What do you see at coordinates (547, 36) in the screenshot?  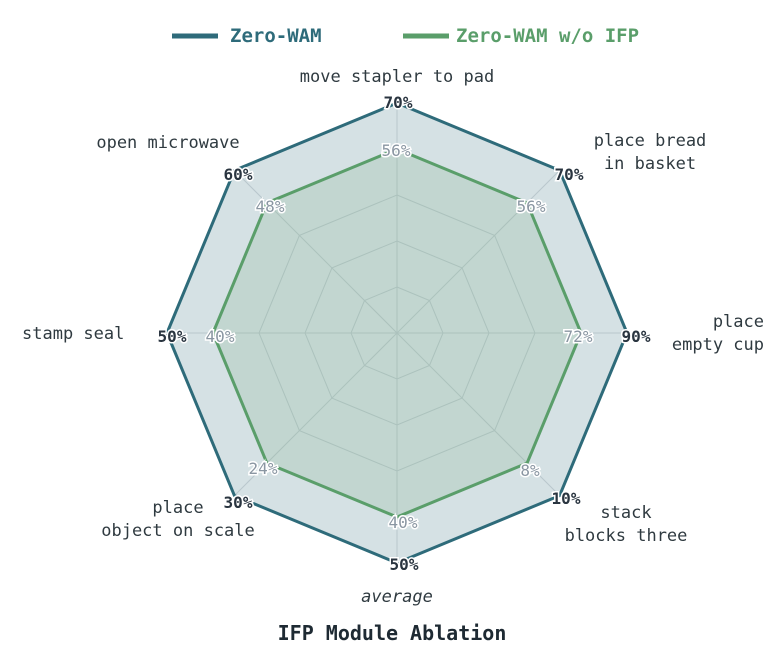 I see `legend-label-zero-wam-without-ifp: Zero-WAM w/o IFP` at bounding box center [547, 36].